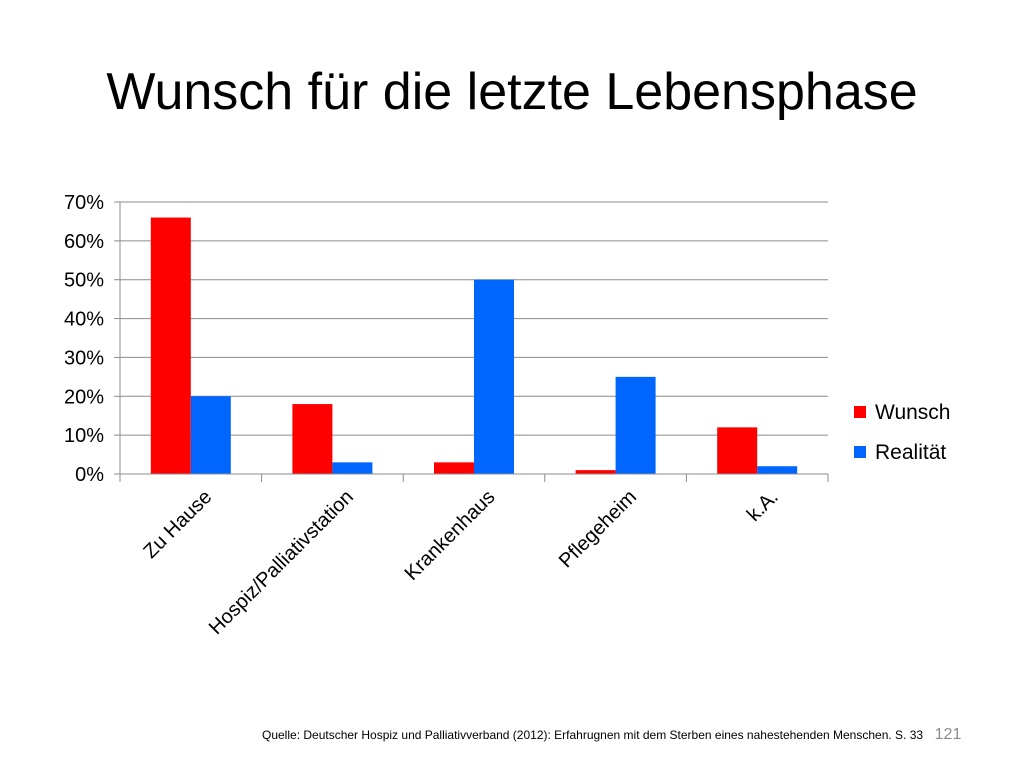  Describe the element at coordinates (84, 358) in the screenshot. I see `y-tick-label: 30%` at that location.